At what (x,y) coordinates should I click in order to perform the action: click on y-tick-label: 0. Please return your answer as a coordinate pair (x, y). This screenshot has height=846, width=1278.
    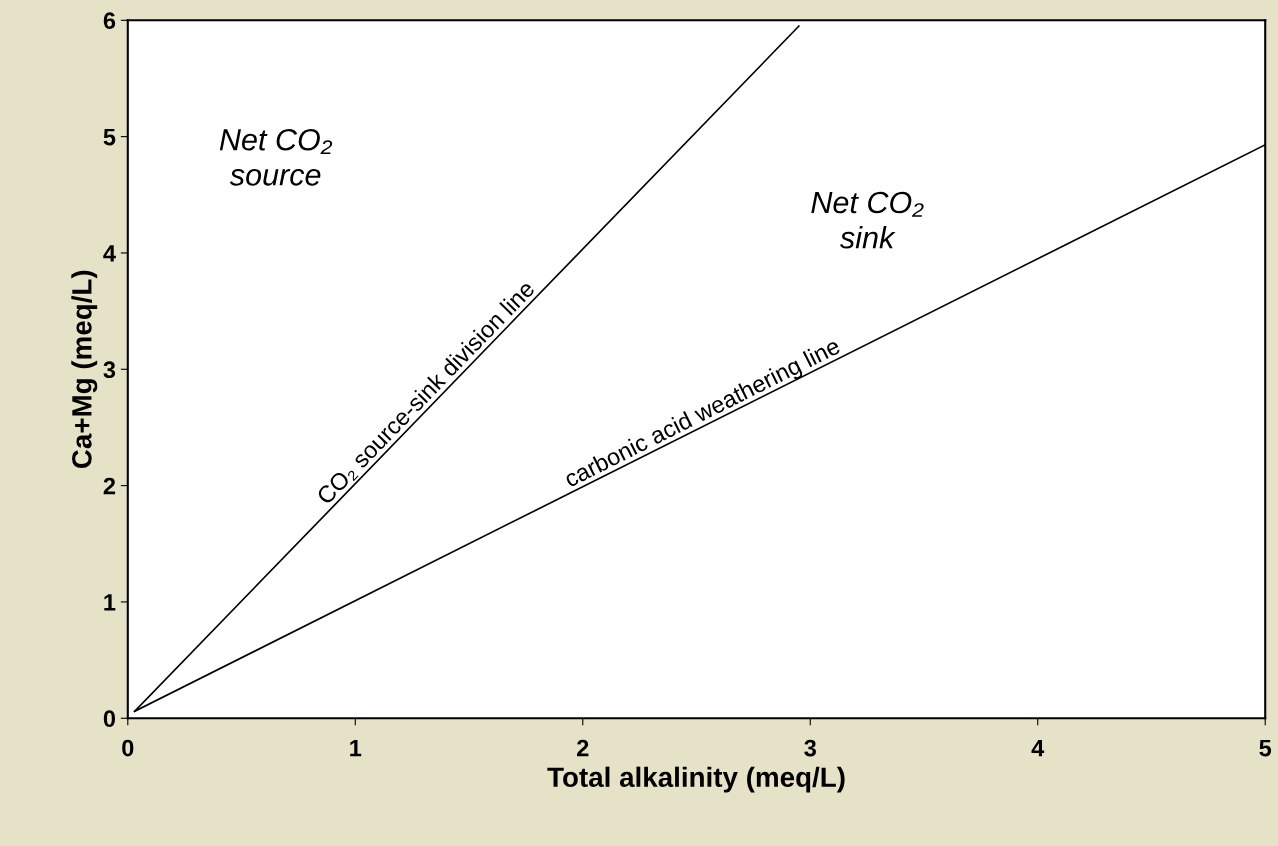
    Looking at the image, I should click on (109, 719).